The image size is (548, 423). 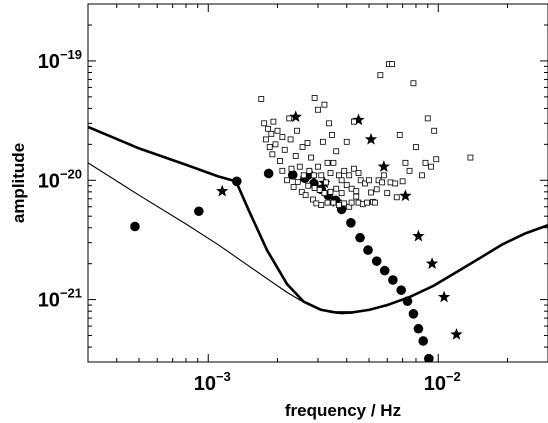 What do you see at coordinates (453, 376) in the screenshot?
I see `x-tick-label-exp: −2` at bounding box center [453, 376].